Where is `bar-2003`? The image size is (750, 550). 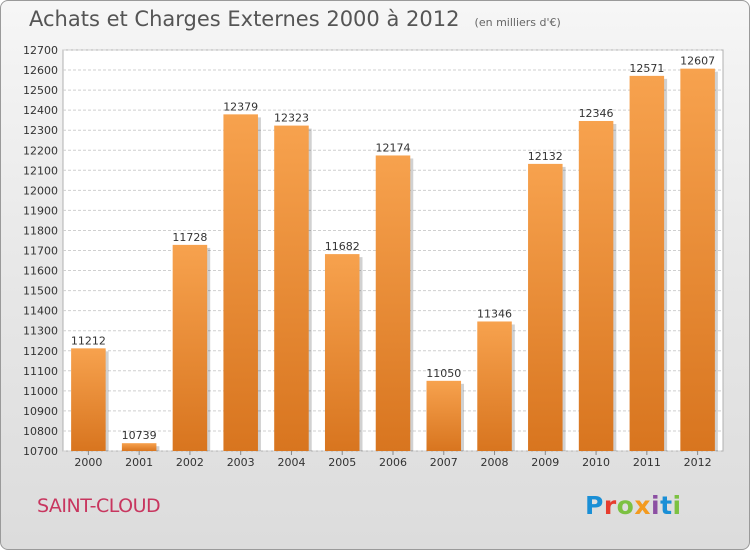 bar-2003 is located at coordinates (240, 282).